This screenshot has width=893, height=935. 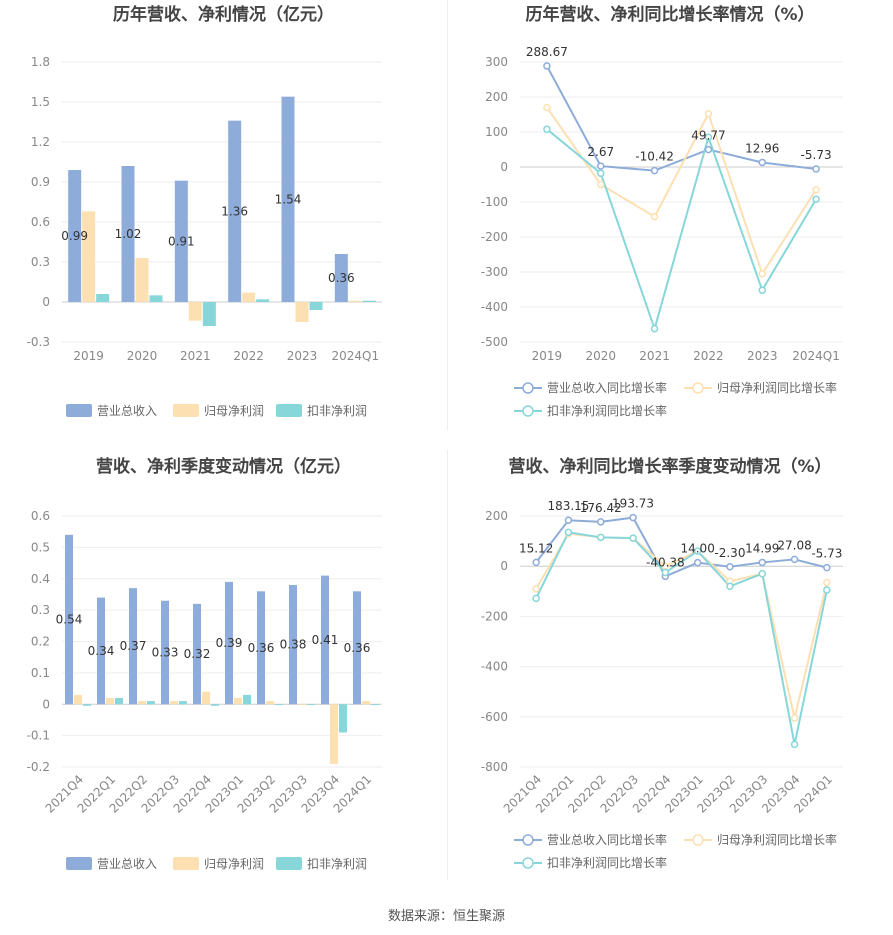 I want to click on x-tick-label: 2022, so click(x=708, y=356).